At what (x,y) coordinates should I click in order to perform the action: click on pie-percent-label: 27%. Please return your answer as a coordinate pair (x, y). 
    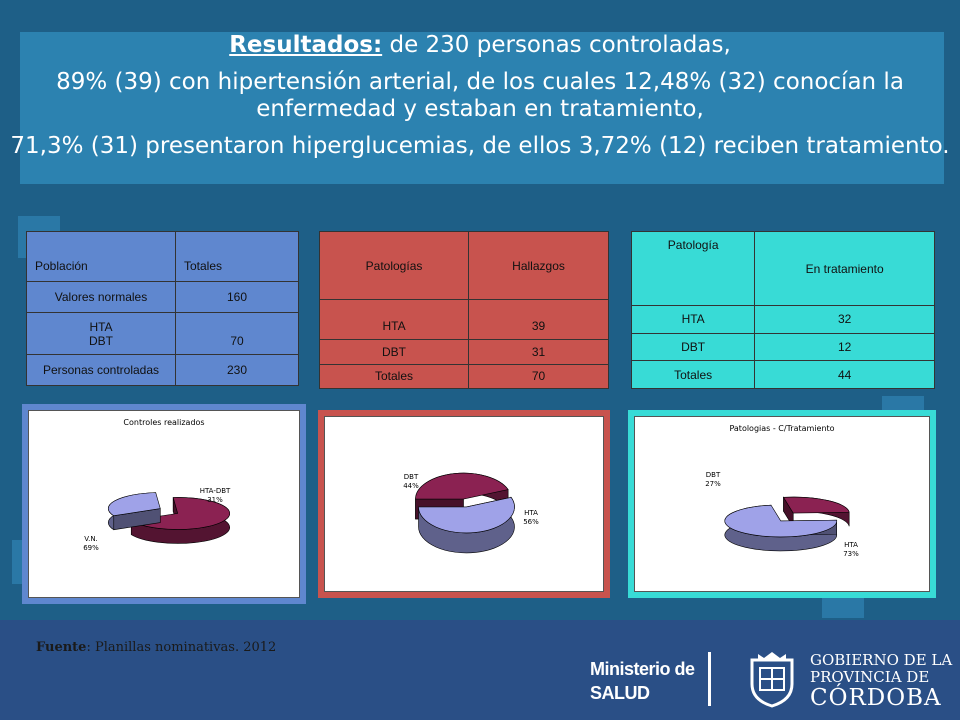
    Looking at the image, I should click on (713, 484).